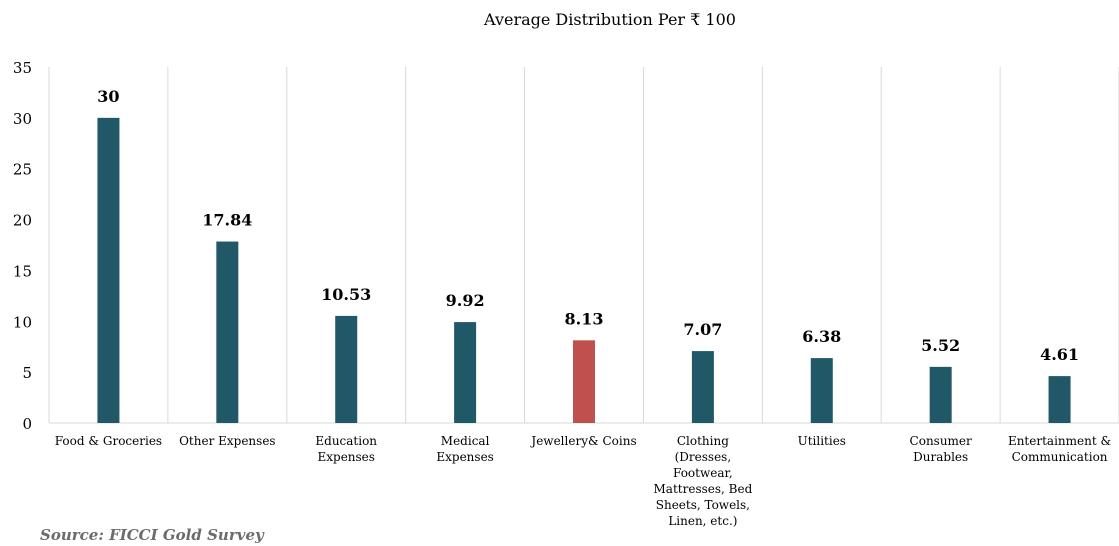 Image resolution: width=1119 pixels, height=546 pixels. Describe the element at coordinates (152, 535) in the screenshot. I see `source-note: Source: FICCI Gold Survey` at that location.